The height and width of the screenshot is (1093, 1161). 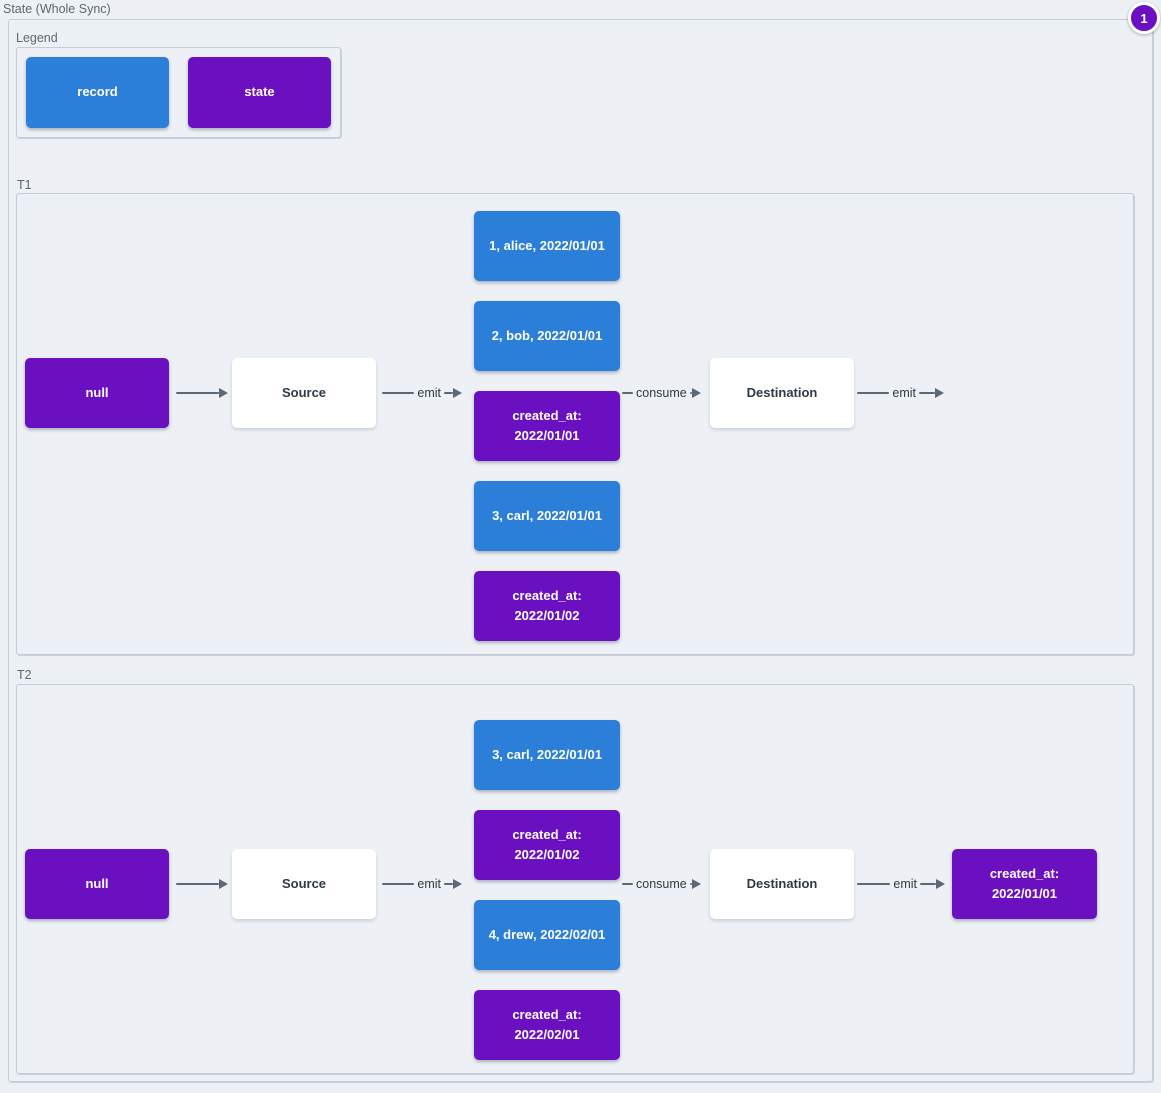 What do you see at coordinates (547, 1025) in the screenshot?
I see `message-node: created_at: 2022/02/01` at bounding box center [547, 1025].